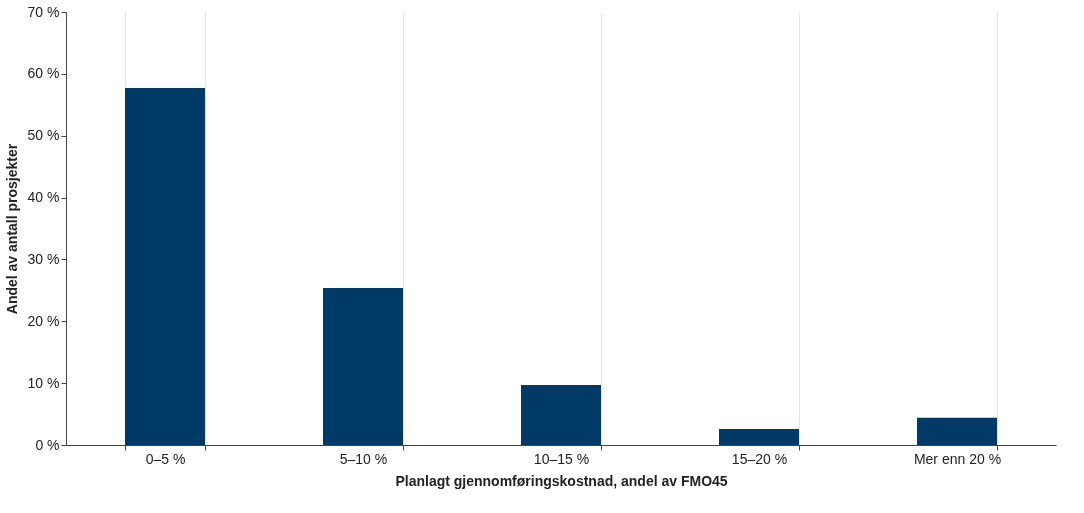 The width and height of the screenshot is (1084, 513). I want to click on y-tick-label: 10 %, so click(43, 382).